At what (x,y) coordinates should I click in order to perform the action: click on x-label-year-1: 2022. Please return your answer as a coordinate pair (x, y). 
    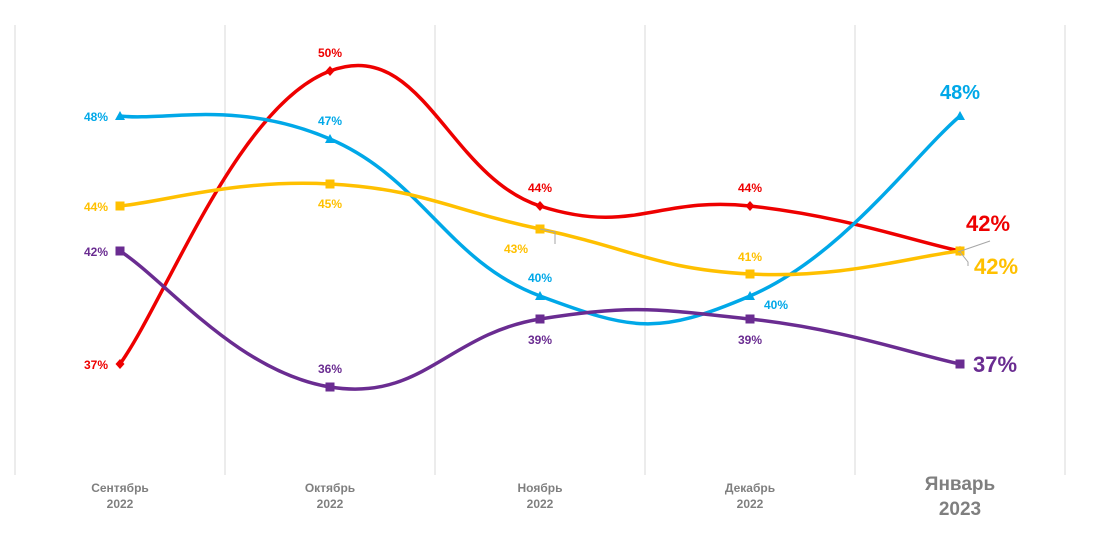
    Looking at the image, I should click on (330, 504).